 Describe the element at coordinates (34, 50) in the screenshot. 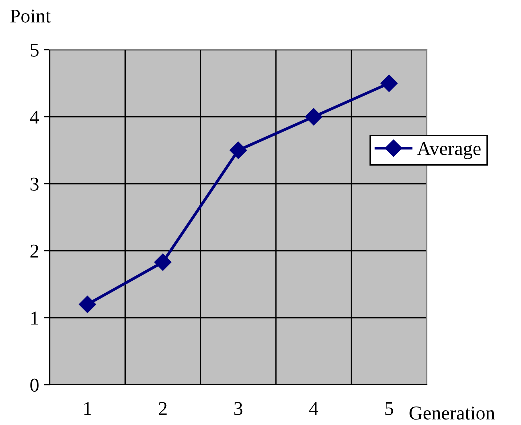

I see `y-tick-label: 5` at that location.